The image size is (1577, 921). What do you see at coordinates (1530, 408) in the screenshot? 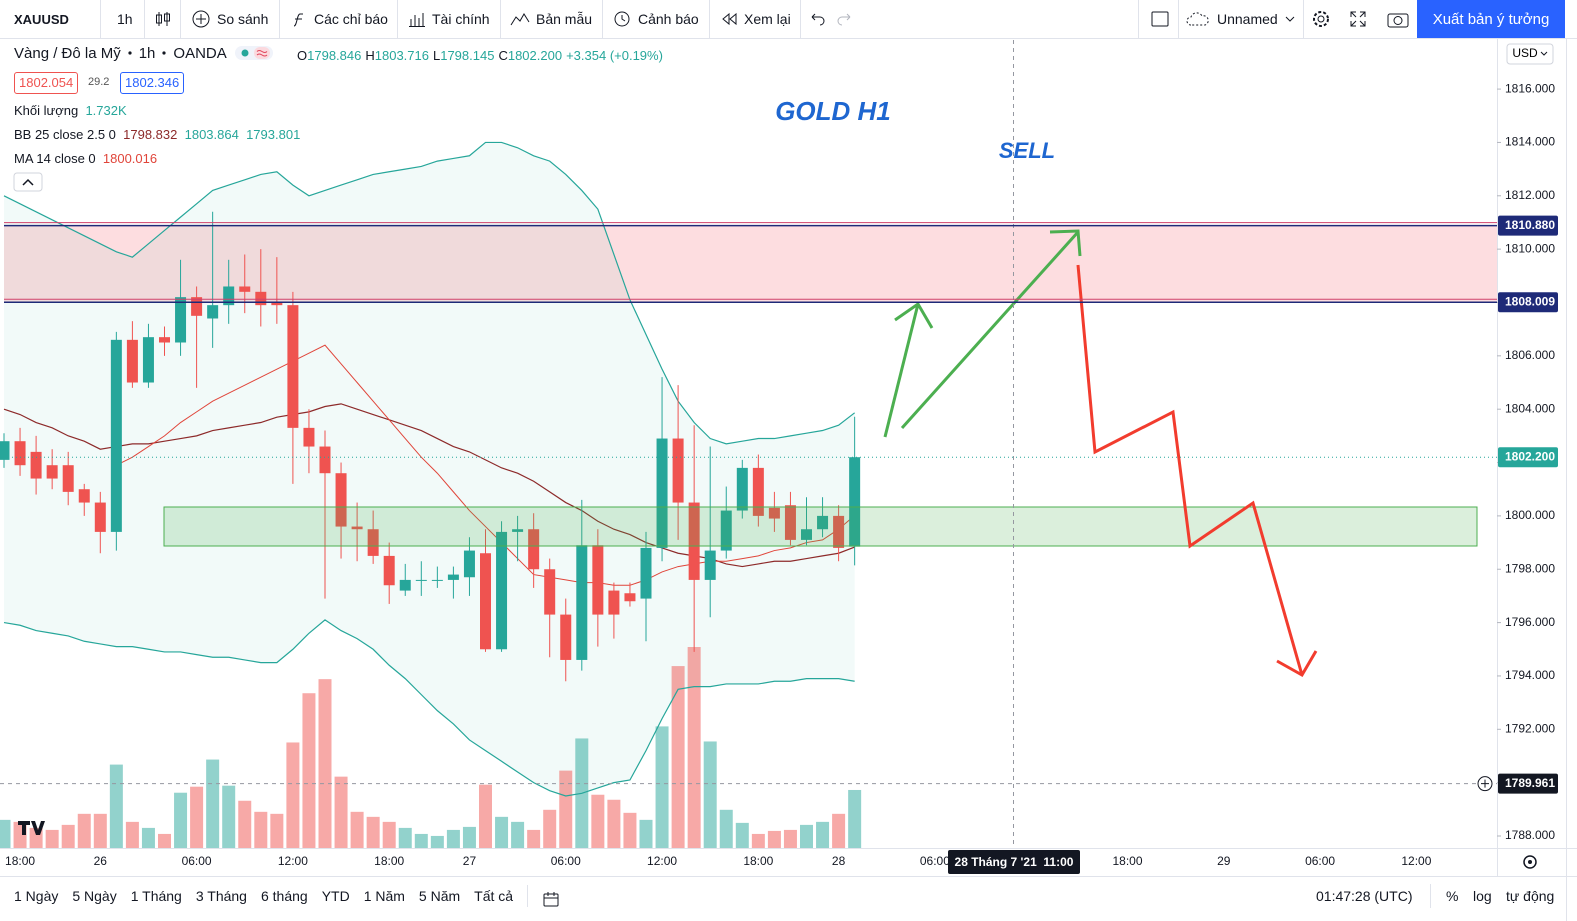
I see `y-tick-label: 1804.000` at bounding box center [1530, 408].